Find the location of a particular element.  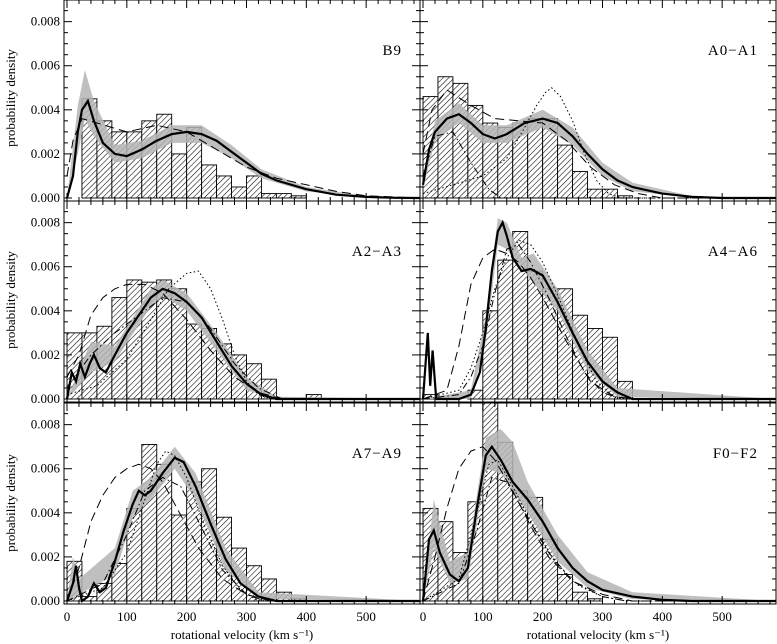

x-axis-label-left: rotational velocity (km s⁻¹) is located at coordinates (242, 634).